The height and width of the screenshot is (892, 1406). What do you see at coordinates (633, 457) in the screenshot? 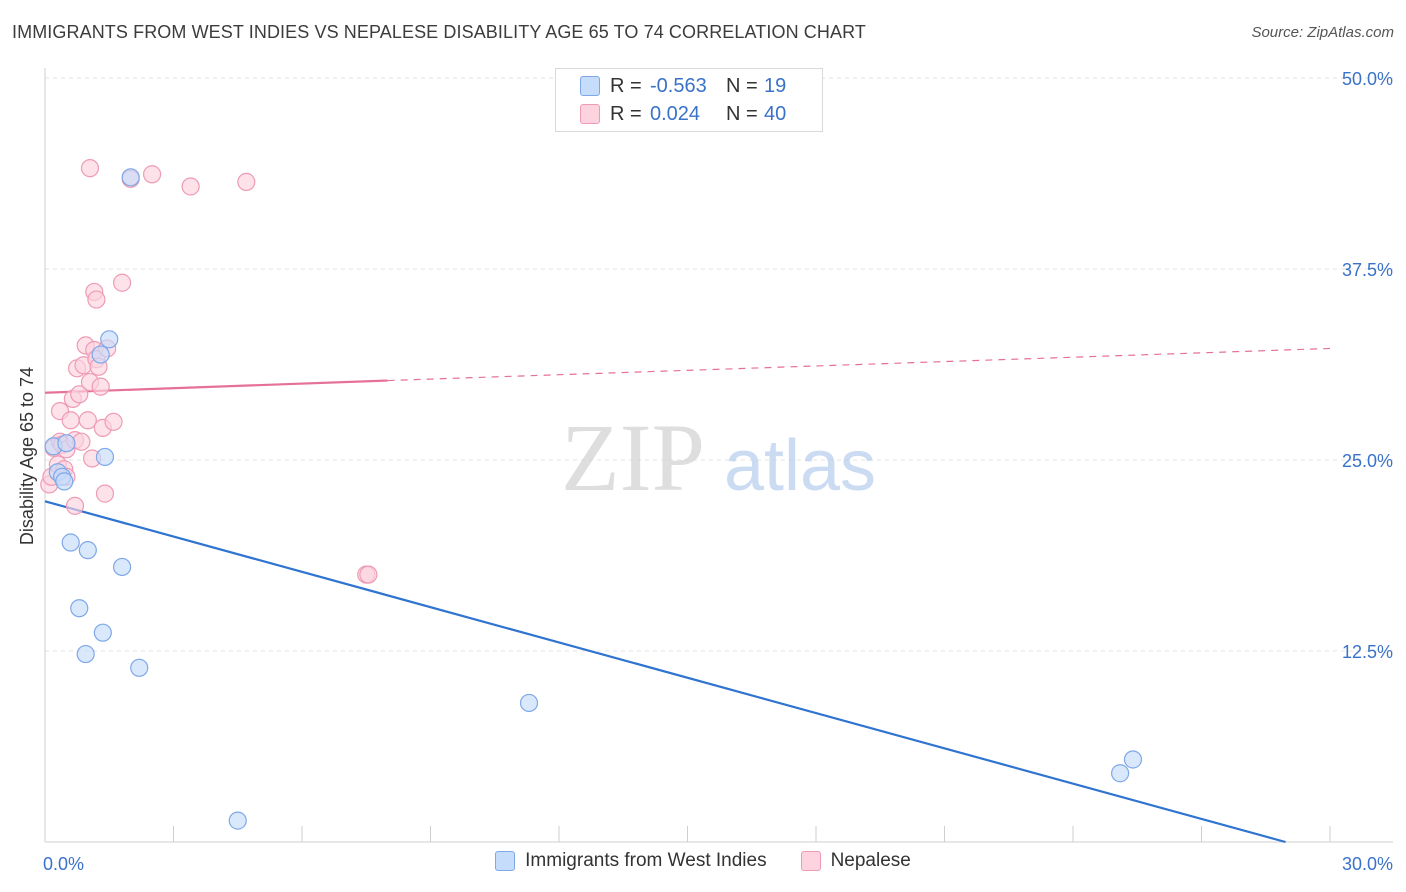
I see `watermark-zip: ZIP` at bounding box center [633, 457].